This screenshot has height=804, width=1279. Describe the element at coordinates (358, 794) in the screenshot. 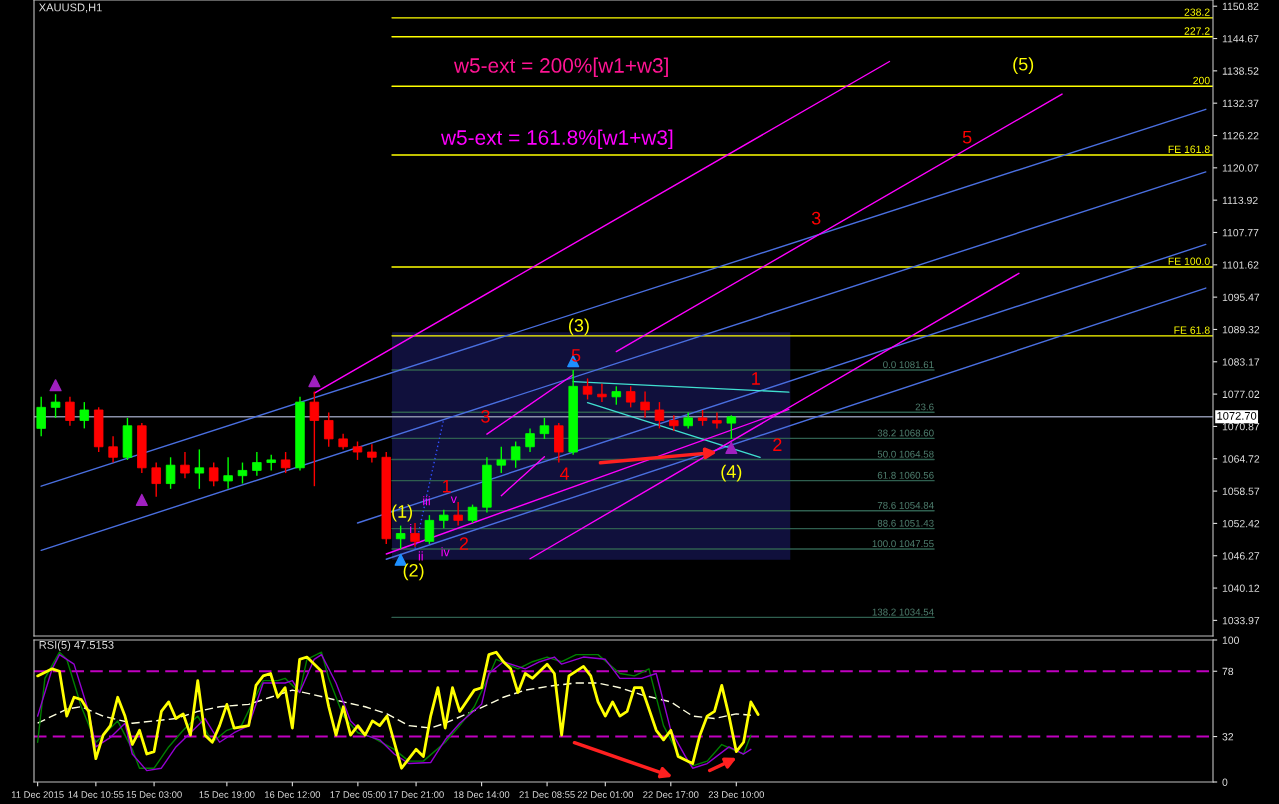

I see `x-tick-label: 17 Dec 05:00` at that location.